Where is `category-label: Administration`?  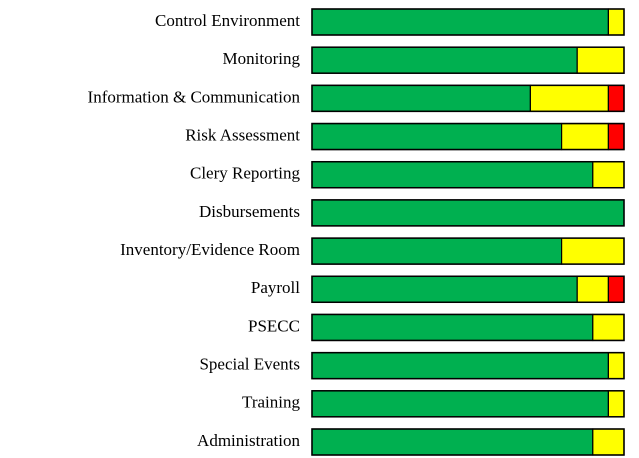
category-label: Administration is located at coordinates (248, 440).